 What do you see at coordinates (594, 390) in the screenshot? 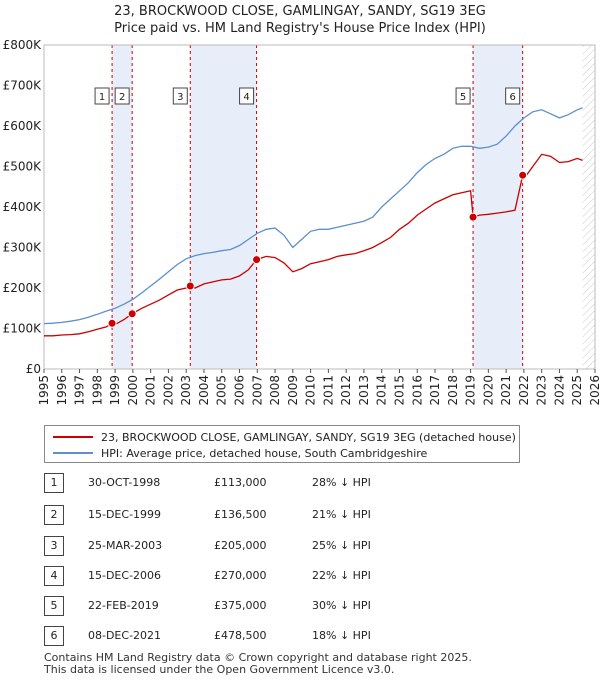
I see `x-tick-label: 2026` at bounding box center [594, 390].